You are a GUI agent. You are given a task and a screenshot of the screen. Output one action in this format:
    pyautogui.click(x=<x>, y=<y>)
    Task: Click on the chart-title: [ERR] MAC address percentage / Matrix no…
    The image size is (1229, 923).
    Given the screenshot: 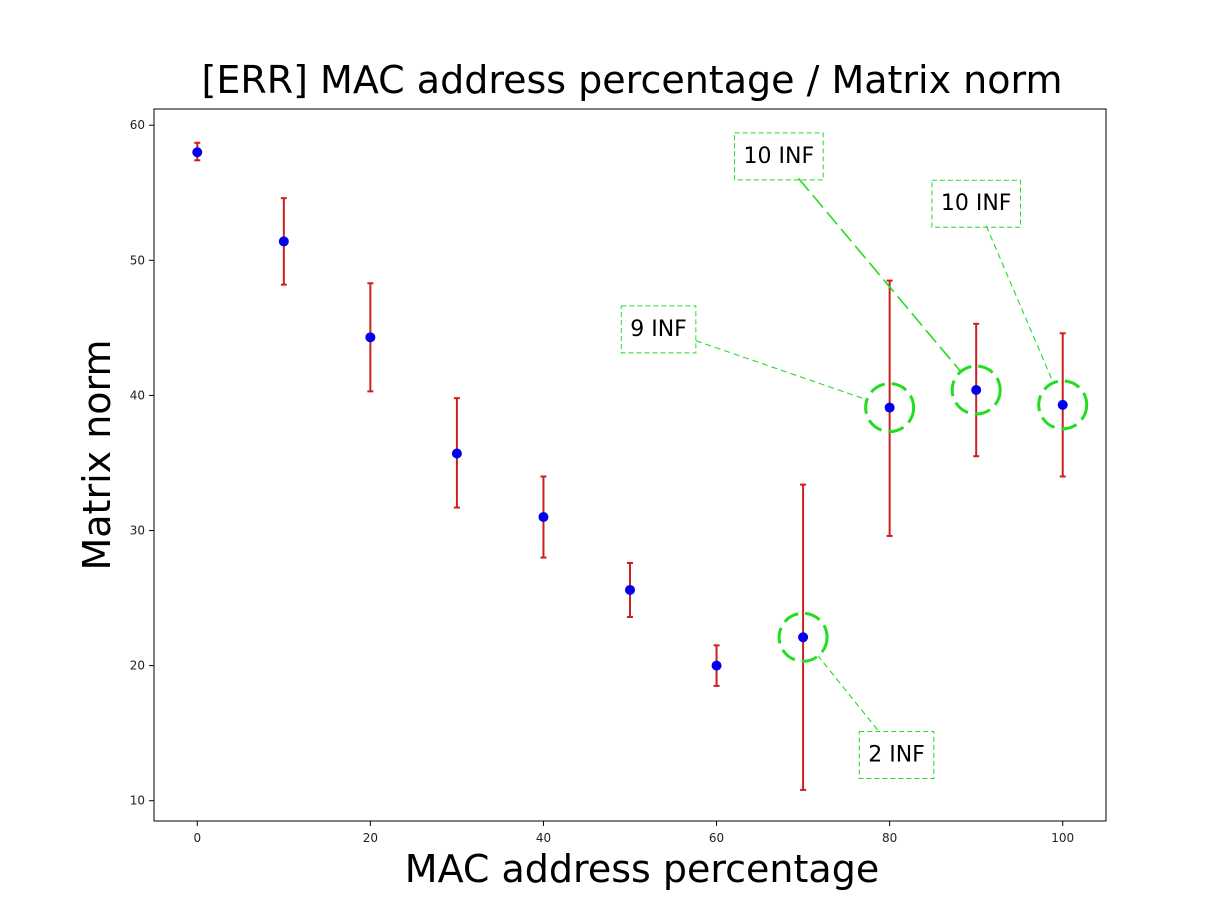 What is the action you would take?
    pyautogui.click(x=632, y=80)
    